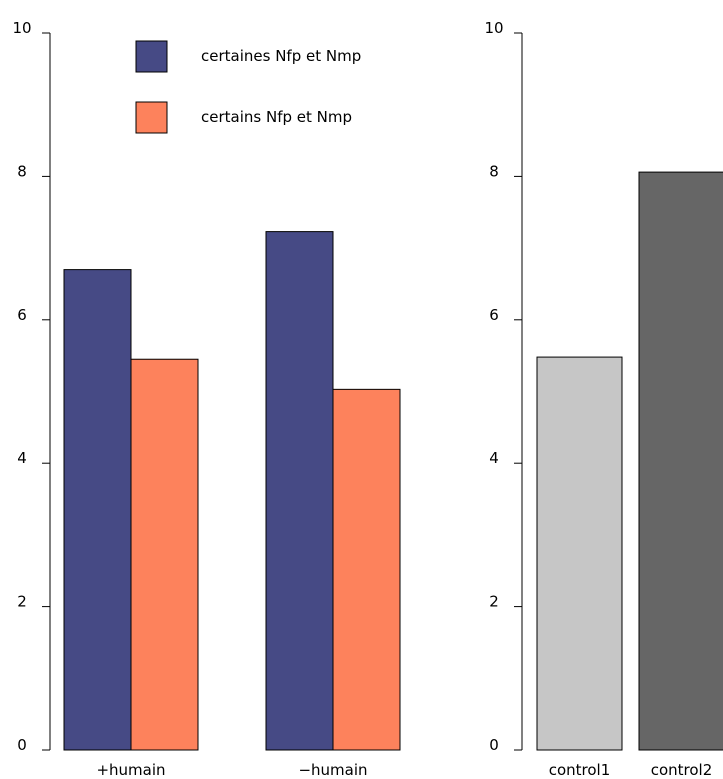 The height and width of the screenshot is (779, 723). What do you see at coordinates (22, 458) in the screenshot?
I see `left-y-tick-label: 4` at bounding box center [22, 458].